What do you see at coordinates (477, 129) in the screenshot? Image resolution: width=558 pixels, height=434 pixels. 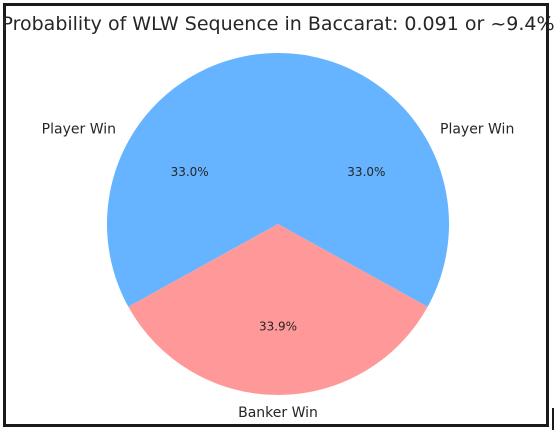 I see `slice-label-3: Player Win` at bounding box center [477, 129].